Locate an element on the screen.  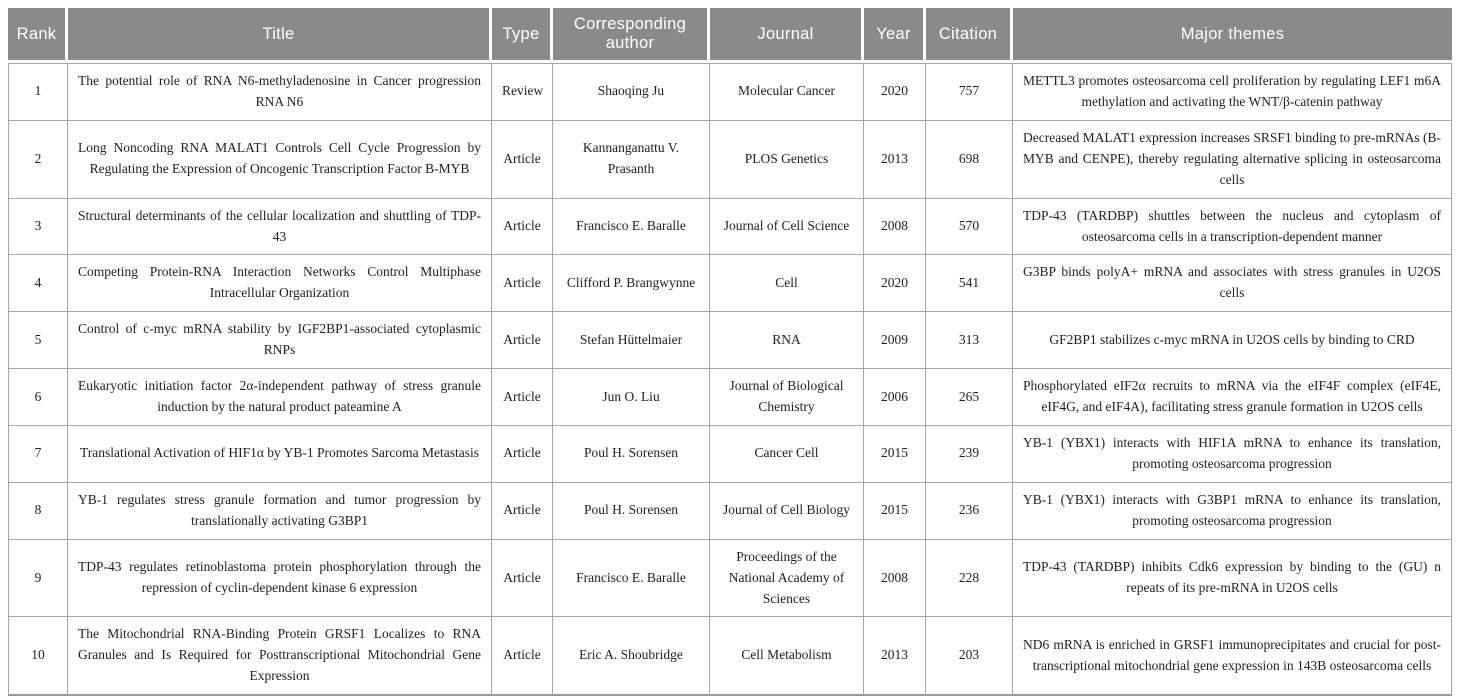
cell-rank: 3 is located at coordinates (38, 227).